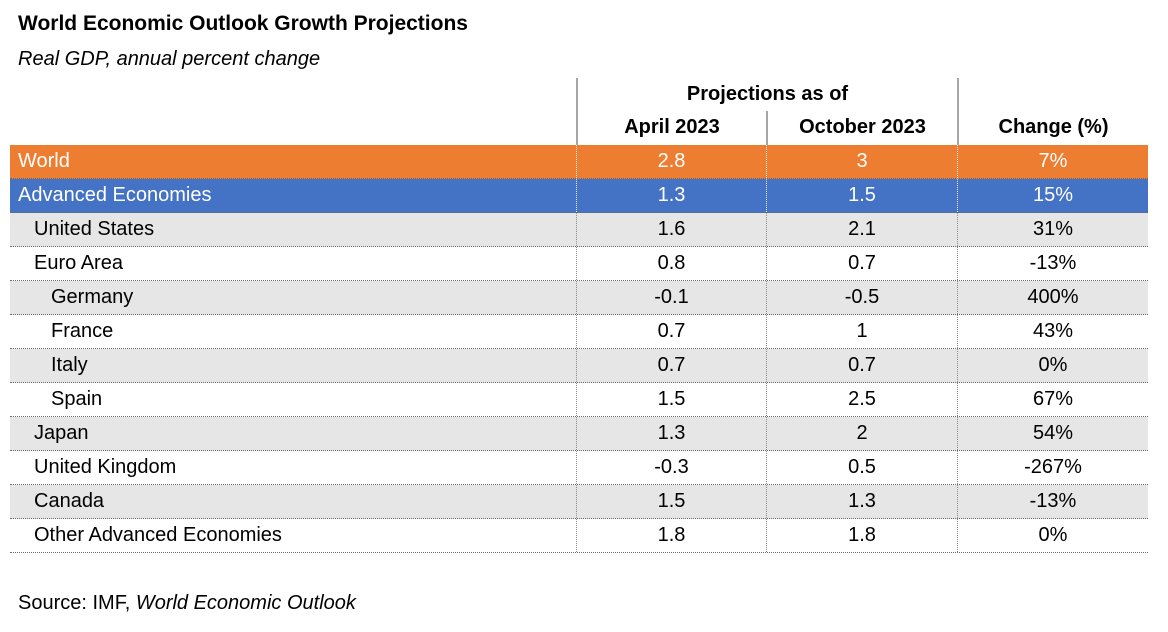 Image resolution: width=1168 pixels, height=632 pixels. What do you see at coordinates (861, 195) in the screenshot?
I see `cell-october-2023: 1.5` at bounding box center [861, 195].